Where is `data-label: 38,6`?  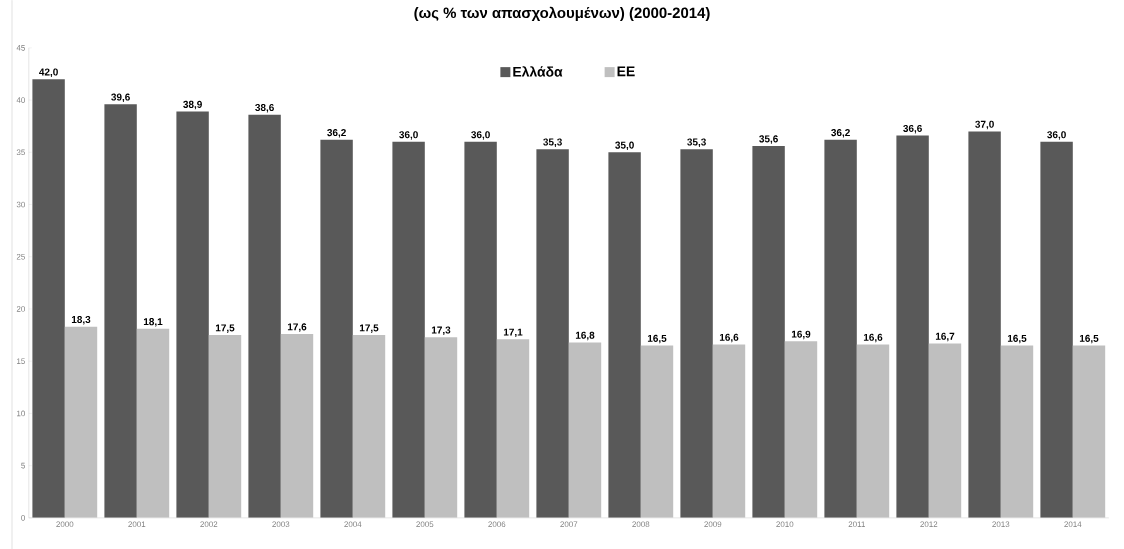
data-label: 38,6 is located at coordinates (264, 108).